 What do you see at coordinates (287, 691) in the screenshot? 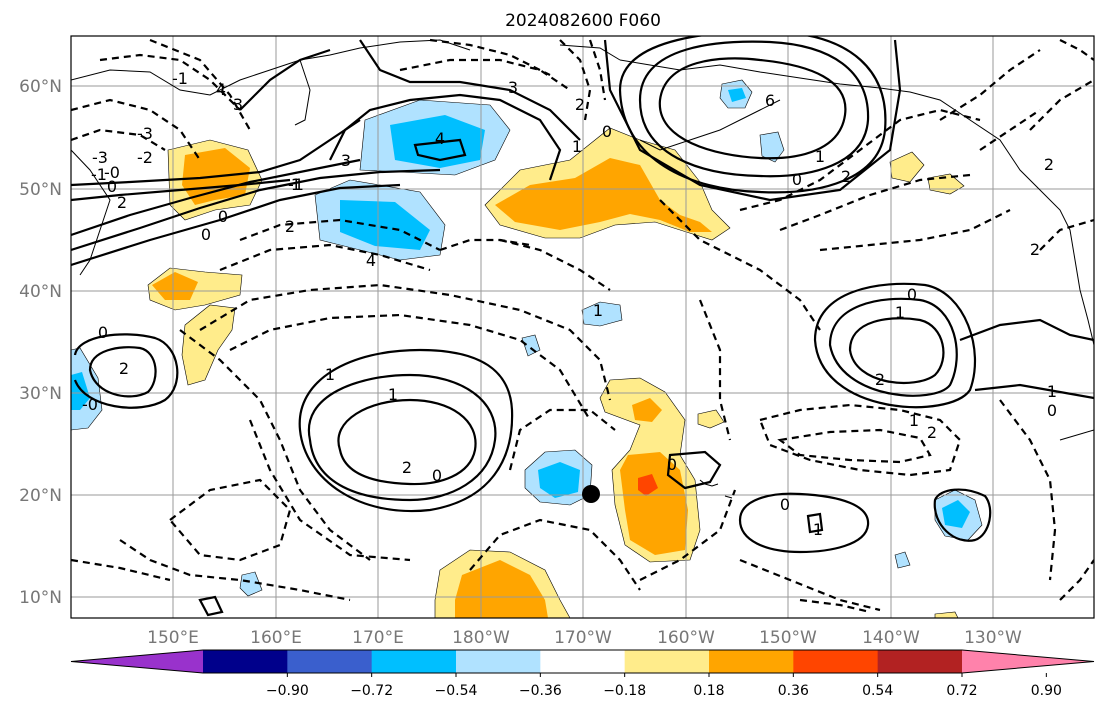
I see `colorbar-tick-label: −0.90` at bounding box center [287, 691].